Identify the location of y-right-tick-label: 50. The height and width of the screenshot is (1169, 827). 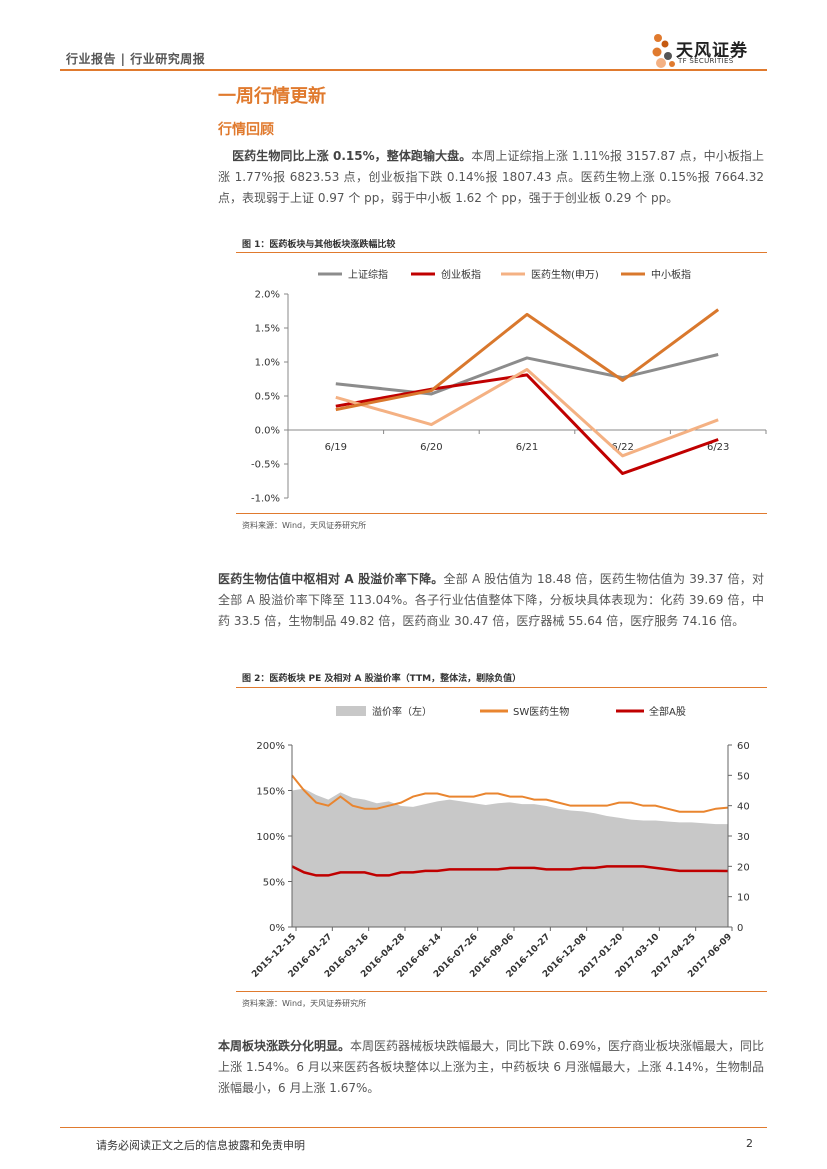
(743, 776).